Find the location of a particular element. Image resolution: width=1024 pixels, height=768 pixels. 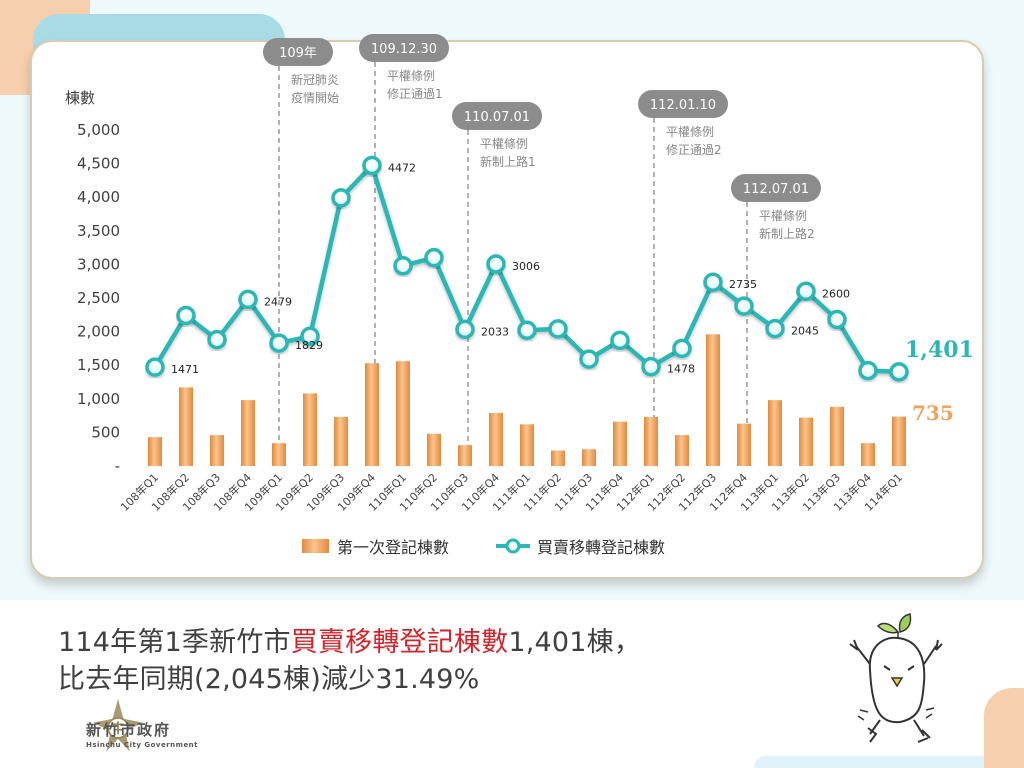

y-axis-label: 棟數 is located at coordinates (80, 98).